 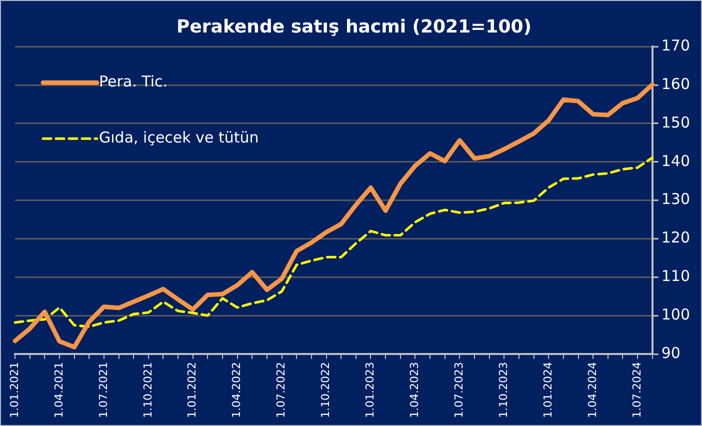 I want to click on y-tick-label: 120, so click(x=675, y=237).